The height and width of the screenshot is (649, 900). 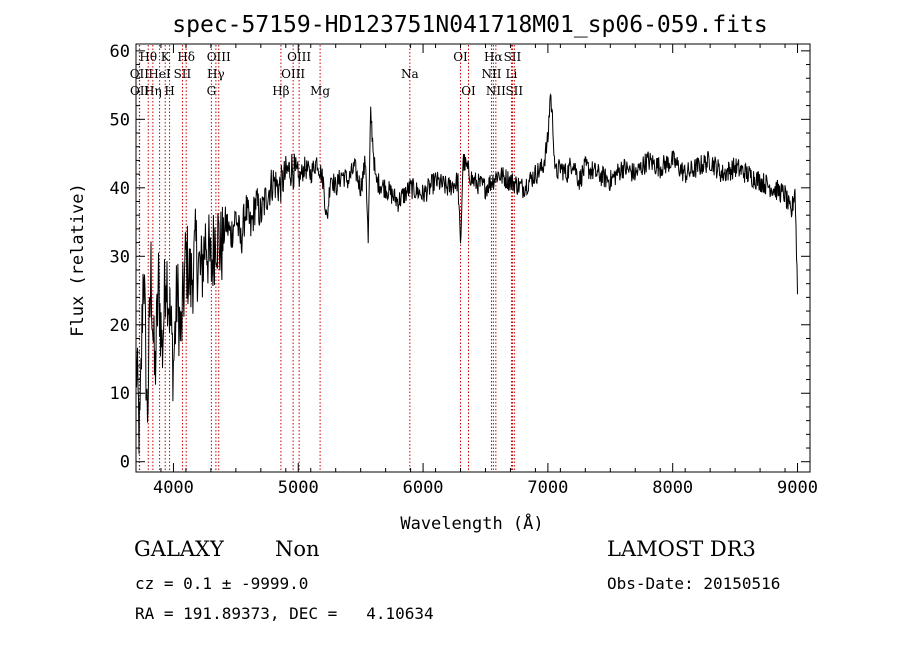 What do you see at coordinates (120, 120) in the screenshot?
I see `y-tick-label: 50` at bounding box center [120, 120].